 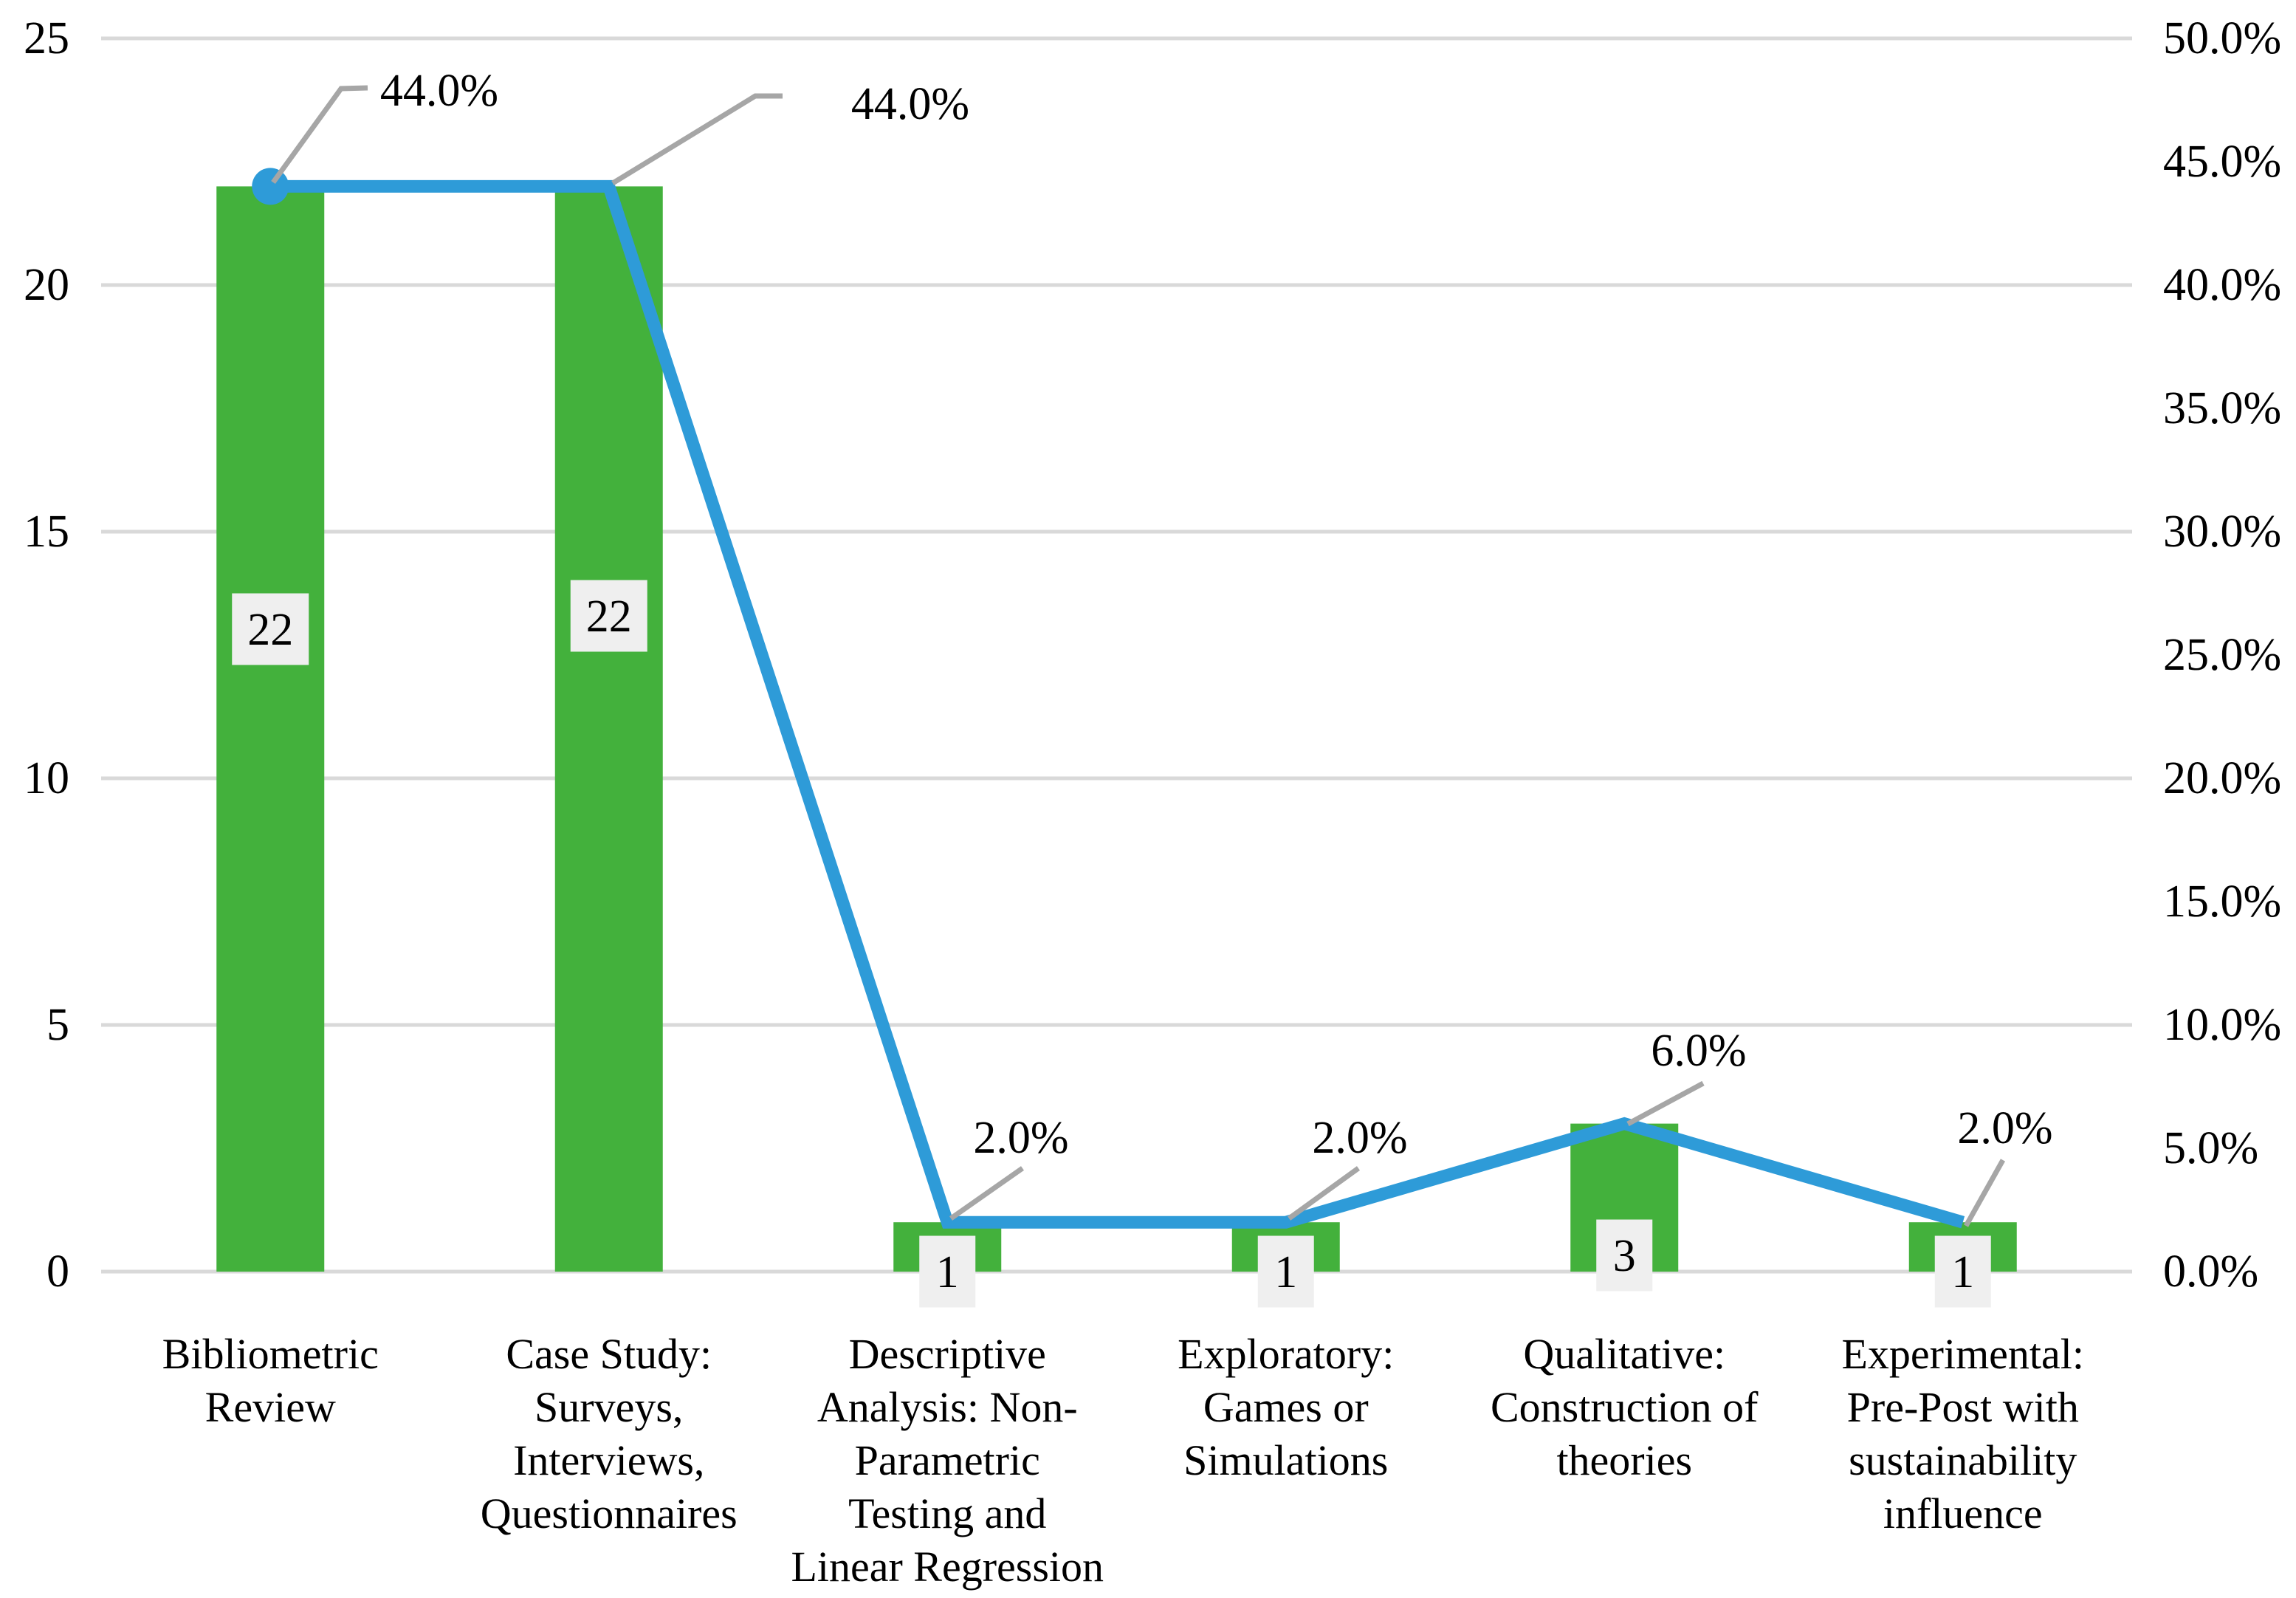 I want to click on right-axis-tick-label: 30.0%, so click(x=2223, y=532).